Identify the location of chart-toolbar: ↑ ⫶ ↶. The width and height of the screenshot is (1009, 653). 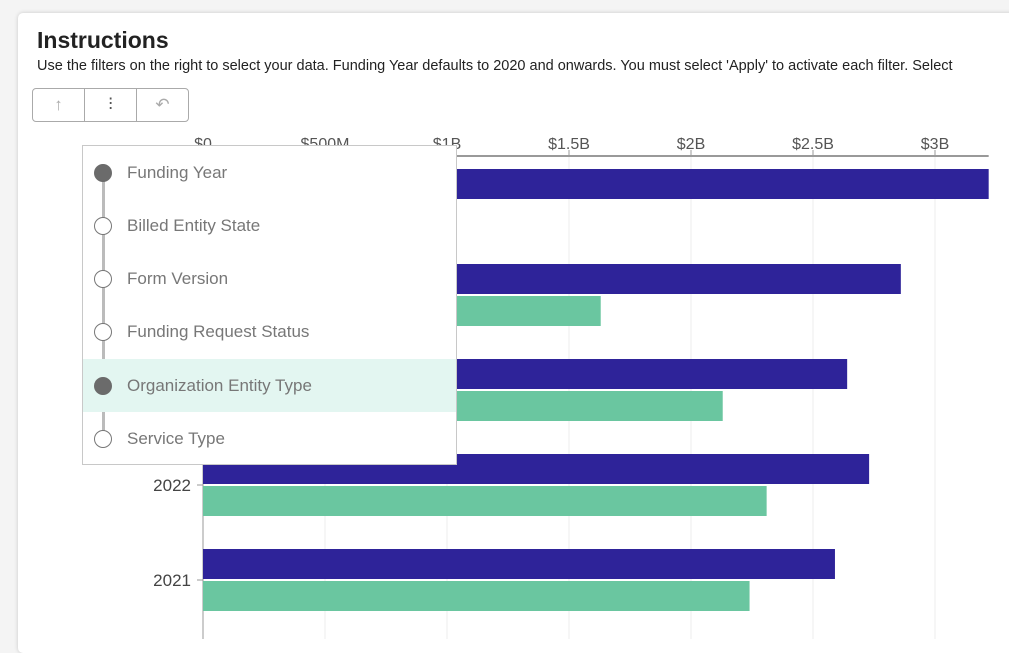
(110, 105).